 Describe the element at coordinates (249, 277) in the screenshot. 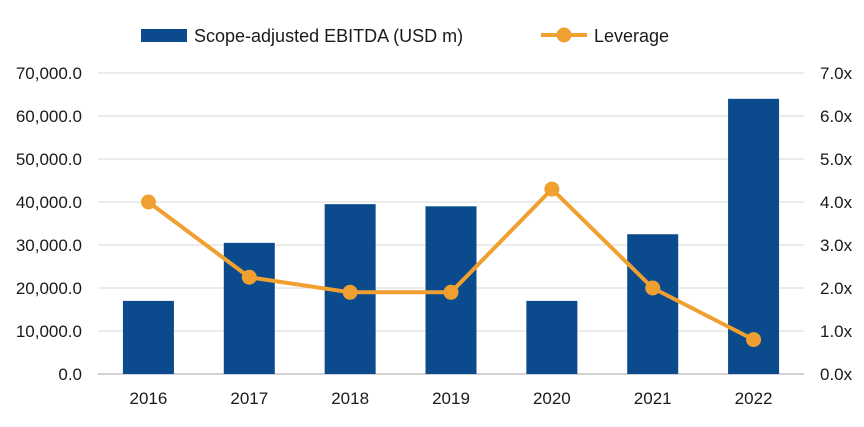

I see `leverage-point-2017` at that location.